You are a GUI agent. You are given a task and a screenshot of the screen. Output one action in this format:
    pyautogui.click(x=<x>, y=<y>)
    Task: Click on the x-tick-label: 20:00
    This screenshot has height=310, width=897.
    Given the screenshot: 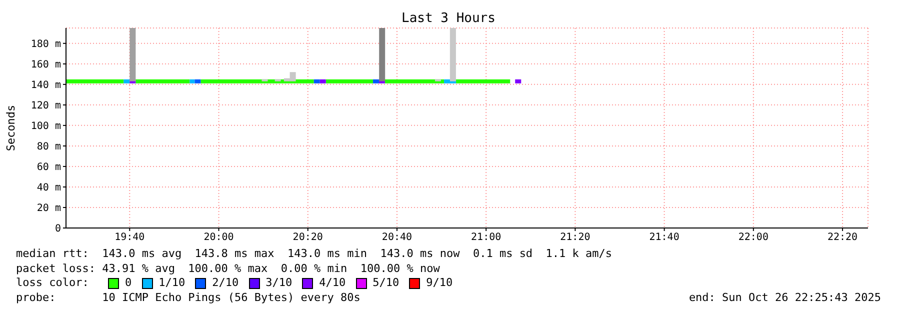 What is the action you would take?
    pyautogui.click(x=219, y=238)
    